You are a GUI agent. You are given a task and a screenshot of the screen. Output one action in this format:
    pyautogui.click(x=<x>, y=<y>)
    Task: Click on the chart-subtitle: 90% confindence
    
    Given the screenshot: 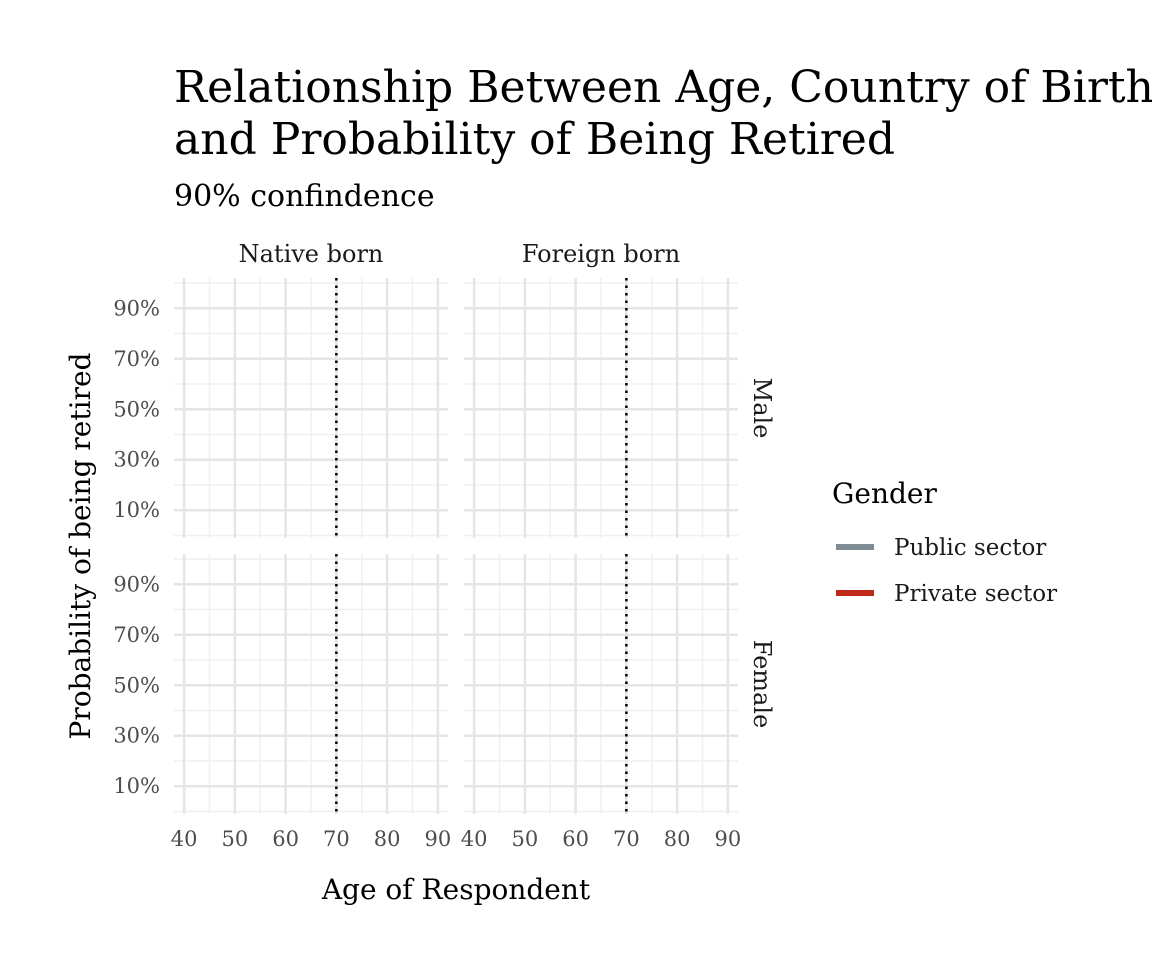 What is the action you would take?
    pyautogui.click(x=304, y=196)
    